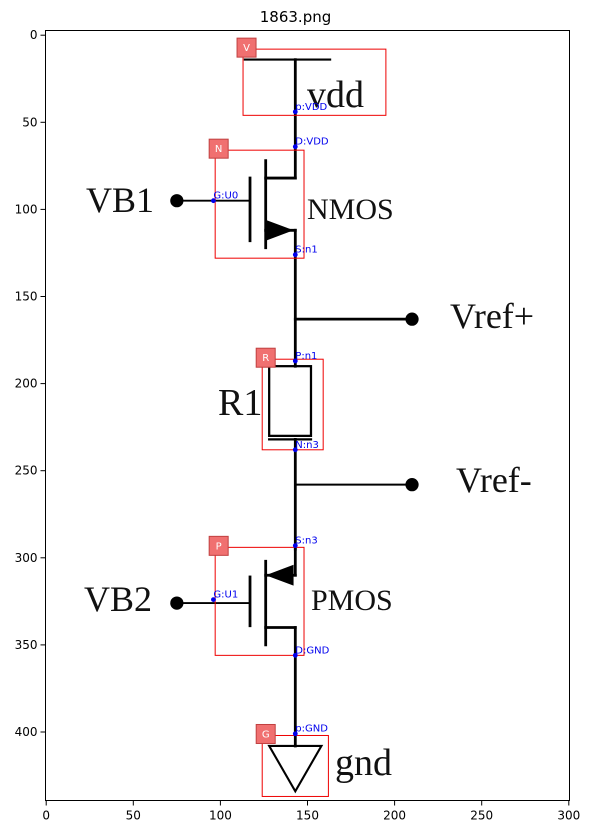 This screenshot has width=591, height=836. Describe the element at coordinates (481, 816) in the screenshot. I see `x-tick-label: 250` at that location.